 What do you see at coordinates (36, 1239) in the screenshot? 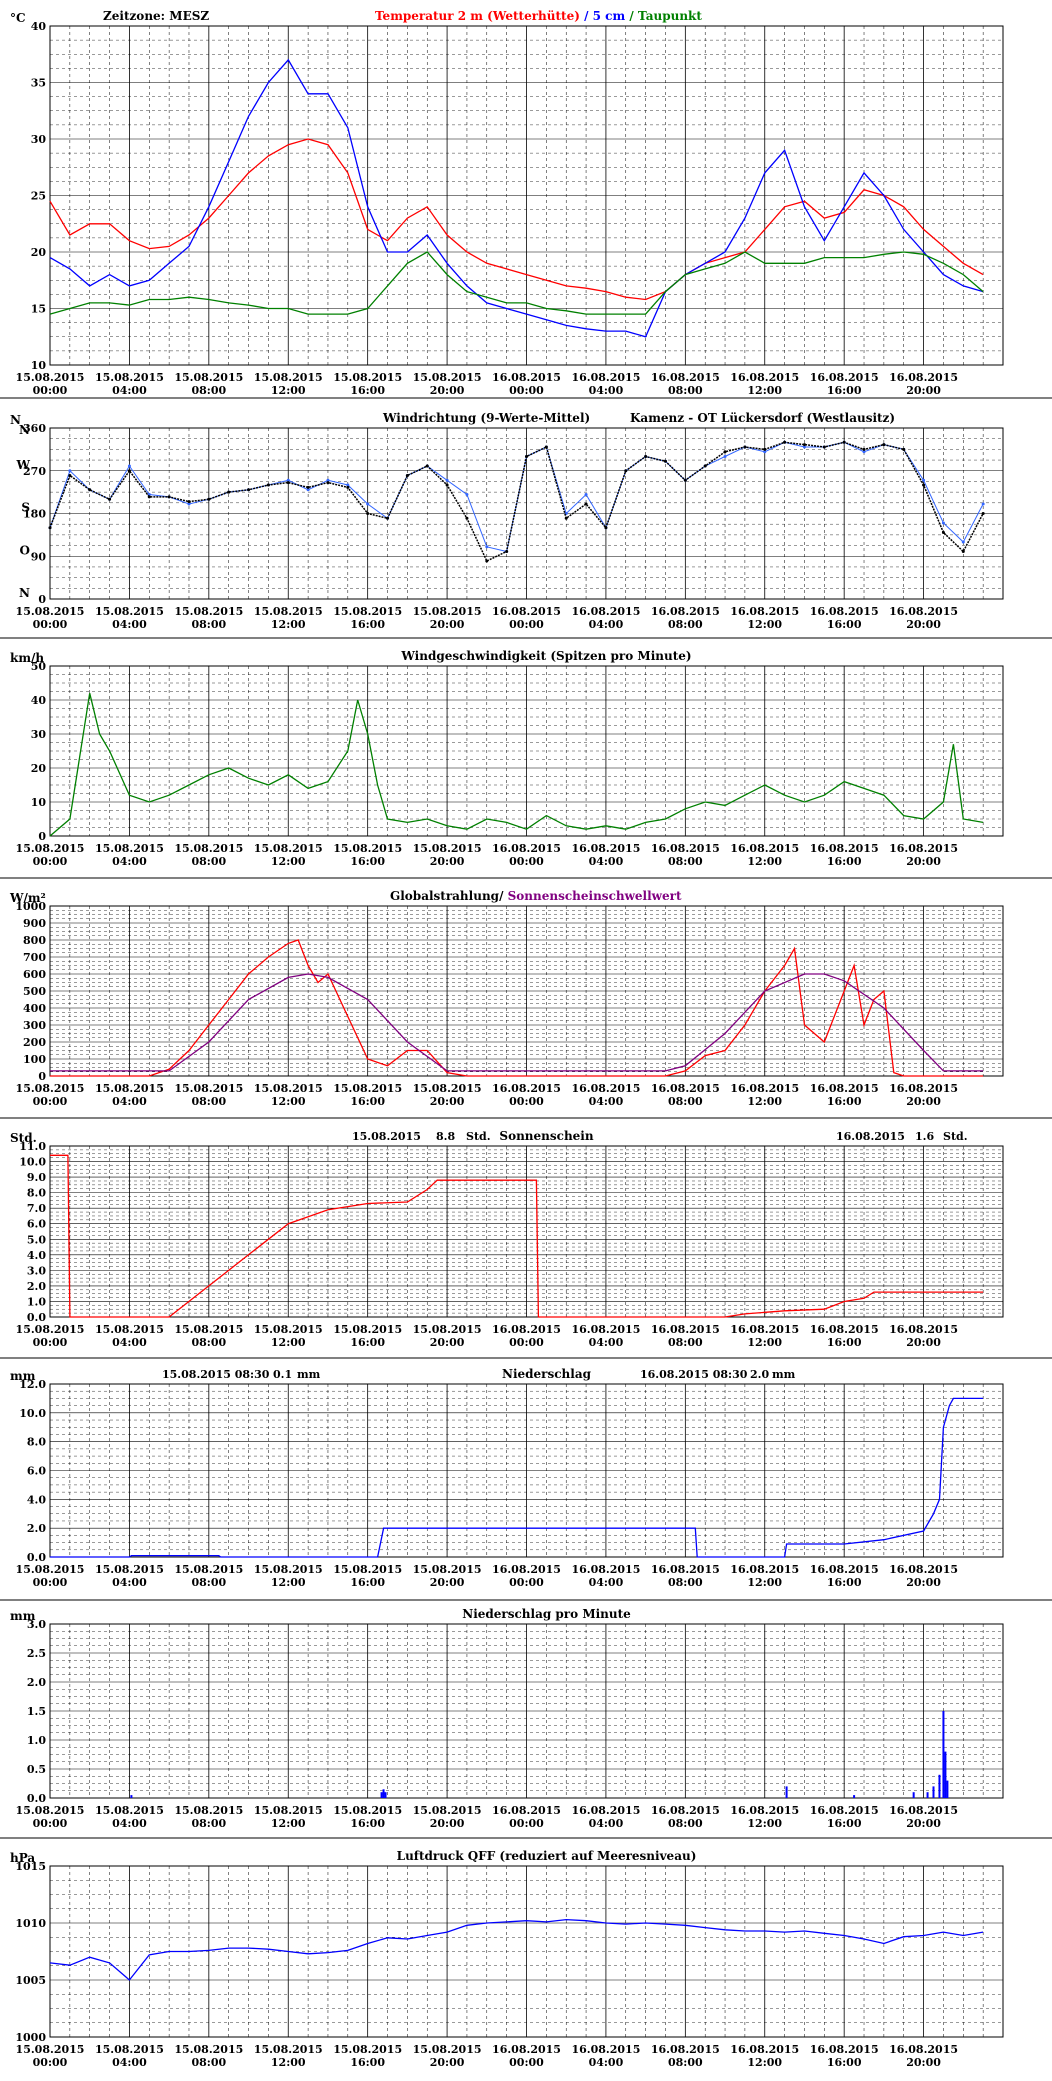
I see `y-tick-label: 5.0` at bounding box center [36, 1239].